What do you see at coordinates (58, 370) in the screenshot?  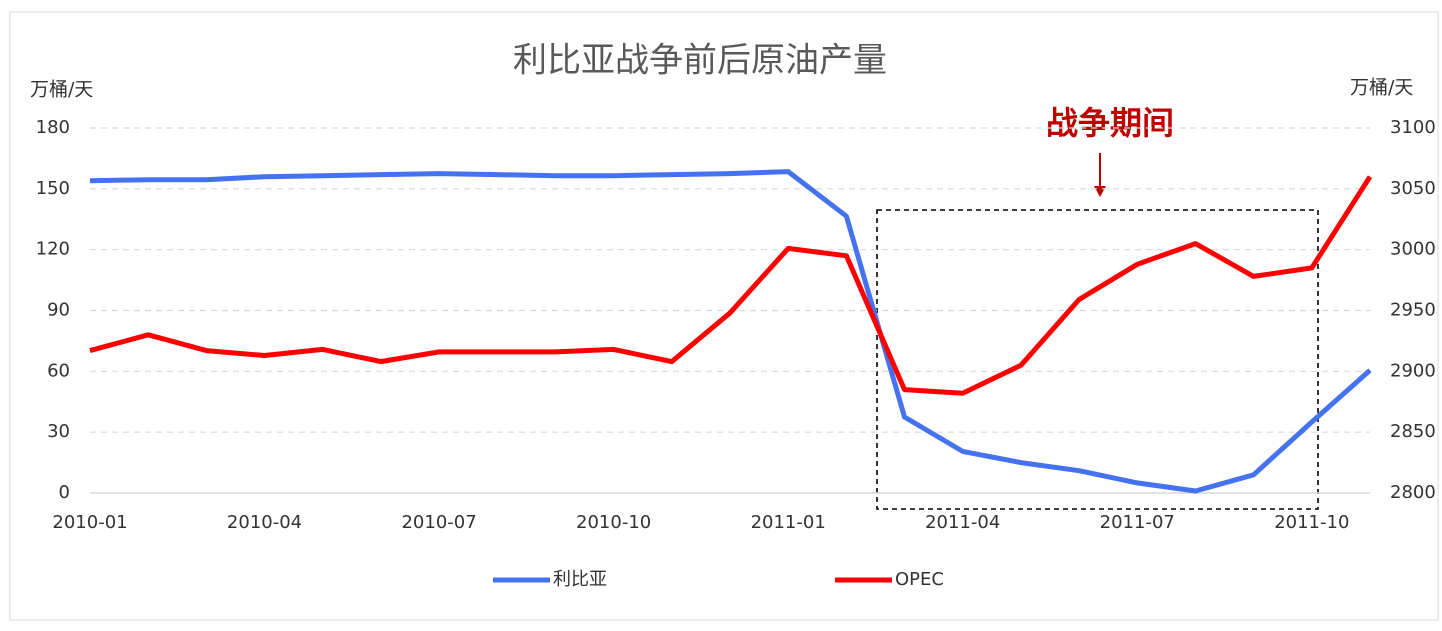 I see `y-tick-label: 60` at bounding box center [58, 370].